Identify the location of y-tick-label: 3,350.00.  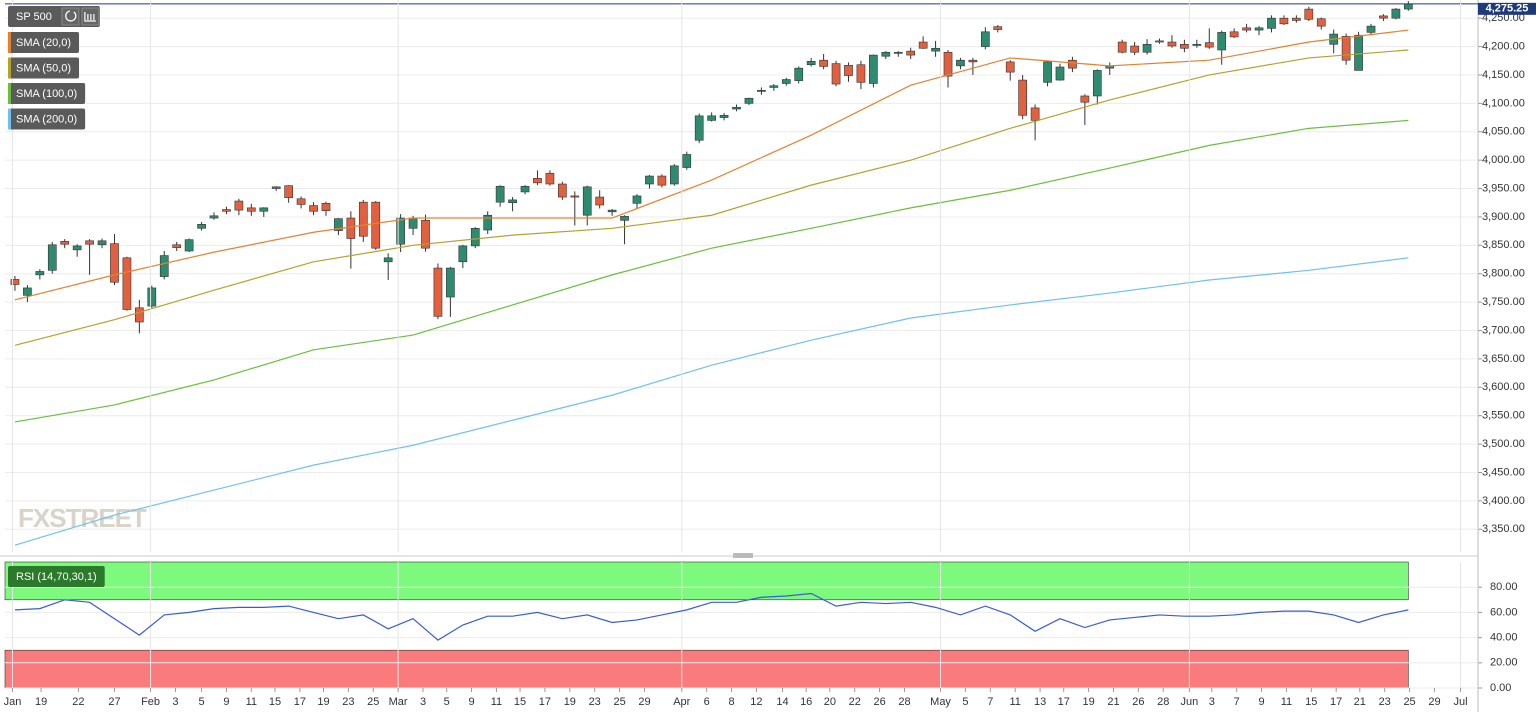
(1503, 529).